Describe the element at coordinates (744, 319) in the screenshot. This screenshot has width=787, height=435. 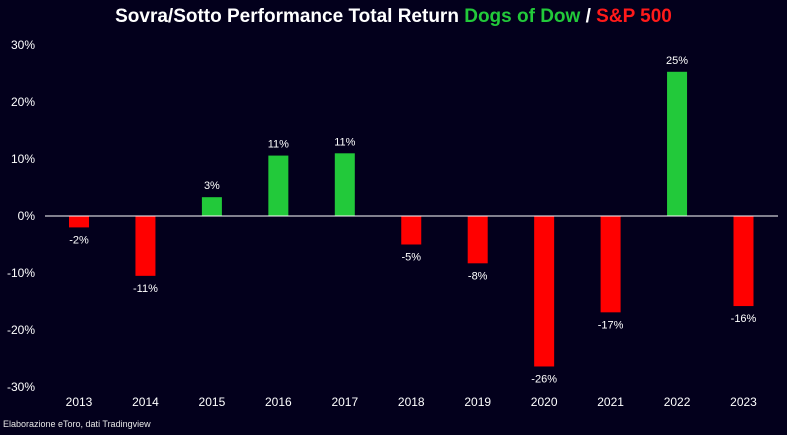
I see `data-label: -16%` at that location.